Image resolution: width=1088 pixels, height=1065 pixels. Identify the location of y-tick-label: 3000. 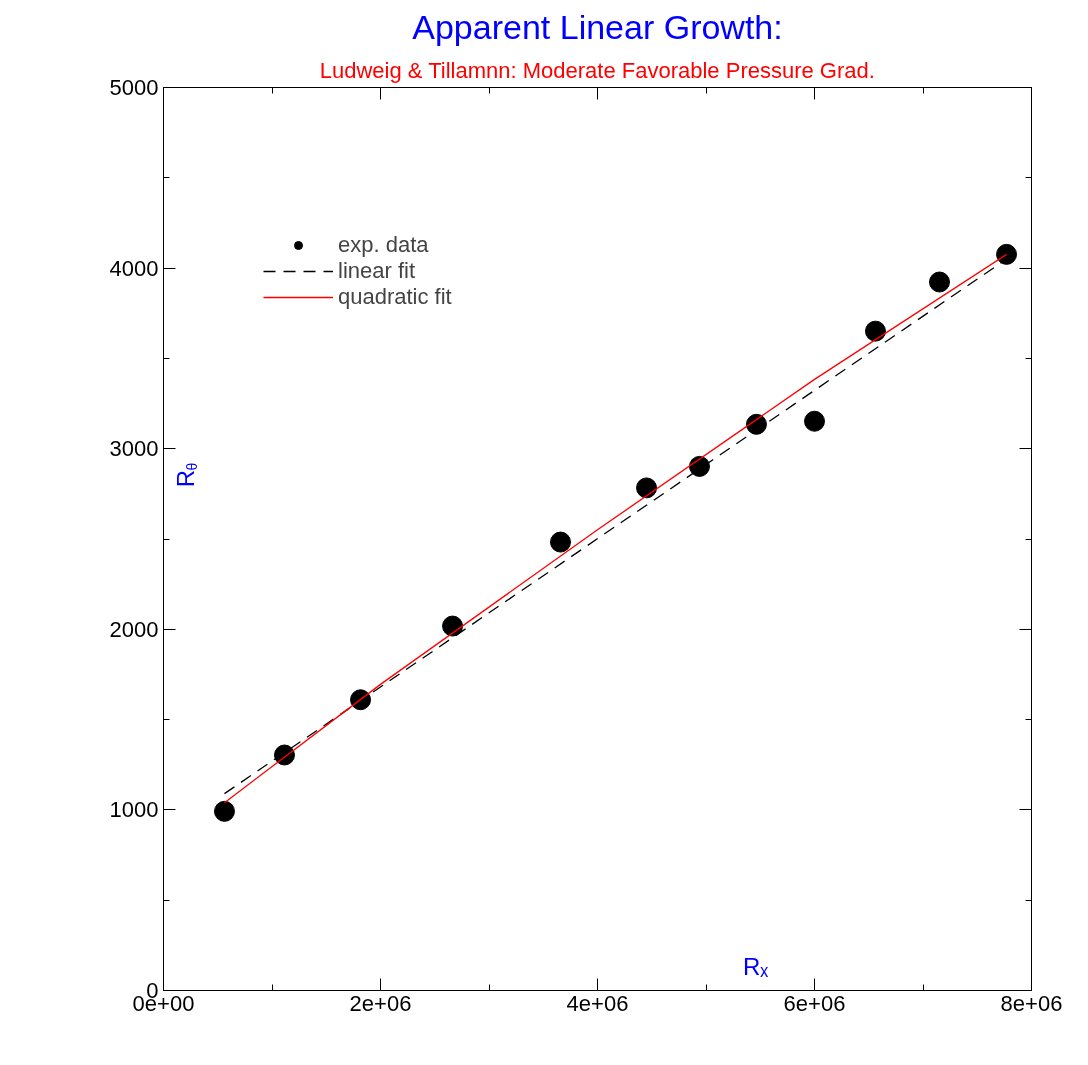
(134, 449).